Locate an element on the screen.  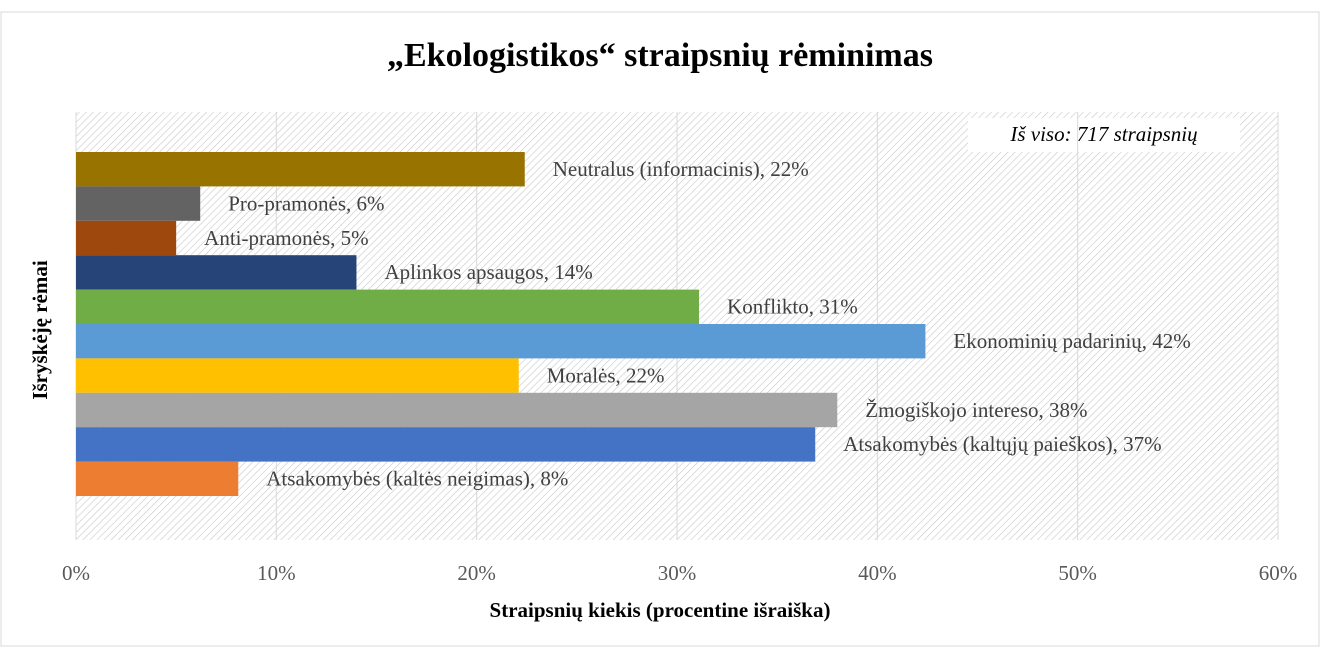
x-tick-label: 40% is located at coordinates (877, 573).